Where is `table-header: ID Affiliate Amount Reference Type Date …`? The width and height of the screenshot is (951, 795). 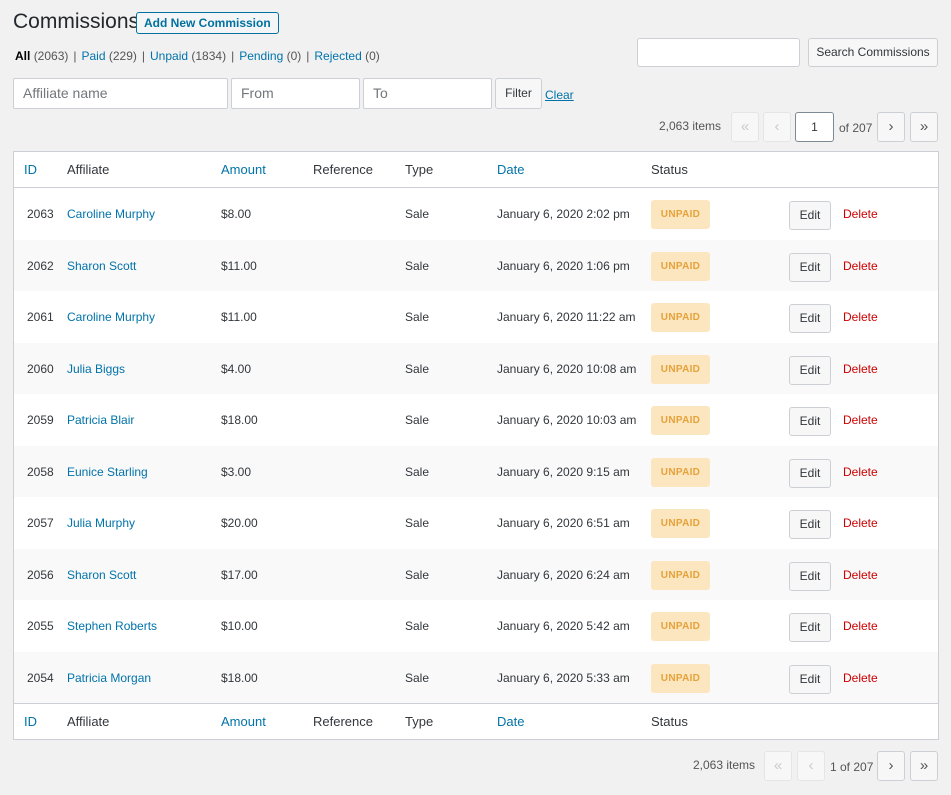
table-header: ID Affiliate Amount Reference Type Date … is located at coordinates (476, 170).